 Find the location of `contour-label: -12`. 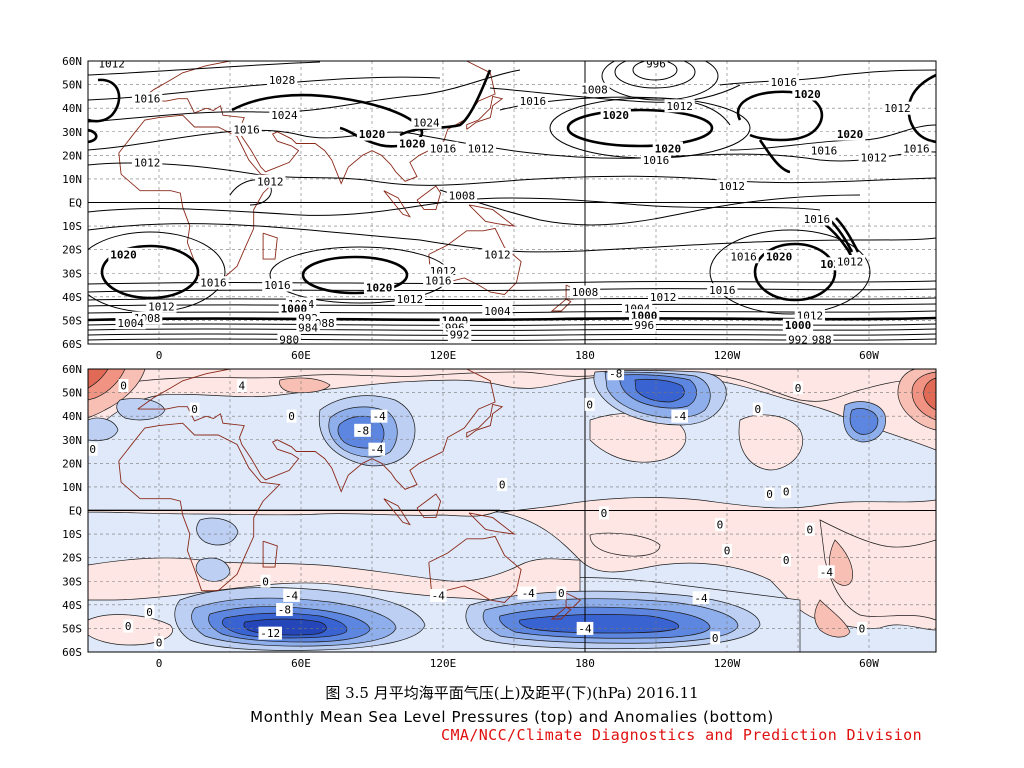

contour-label: -12 is located at coordinates (270, 633).